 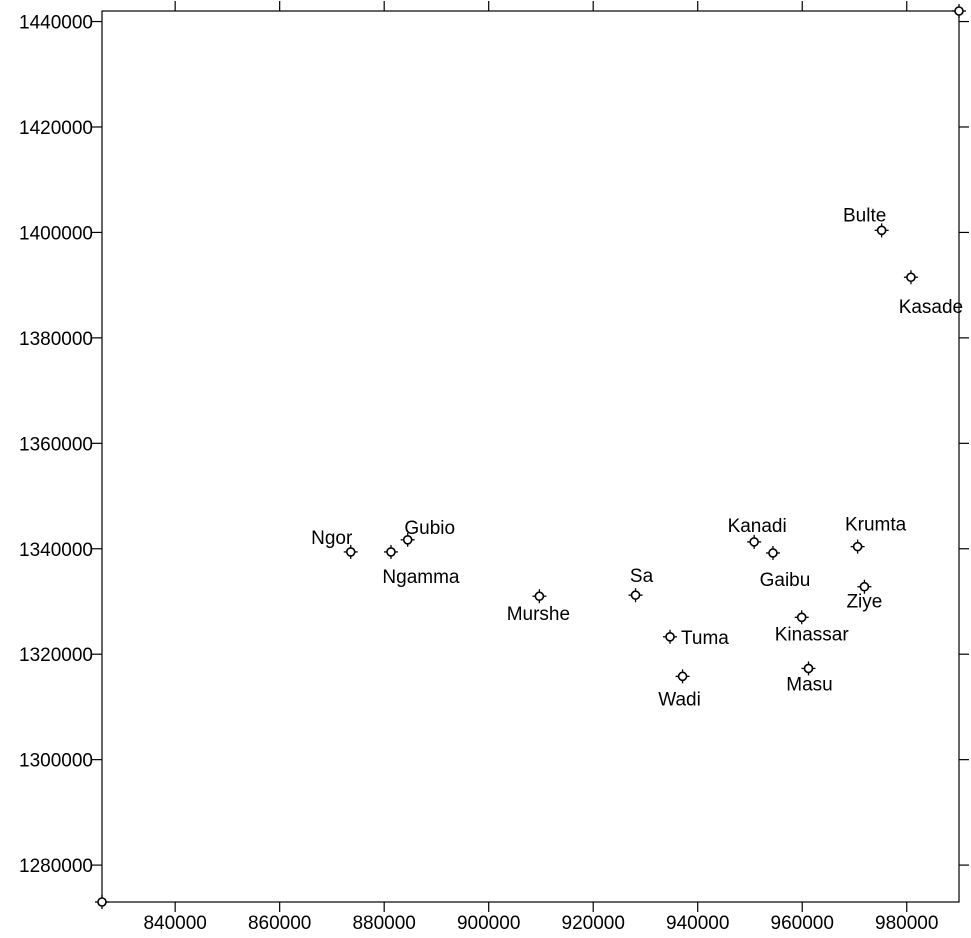 I want to click on data-point: Gaibu, so click(x=785, y=568).